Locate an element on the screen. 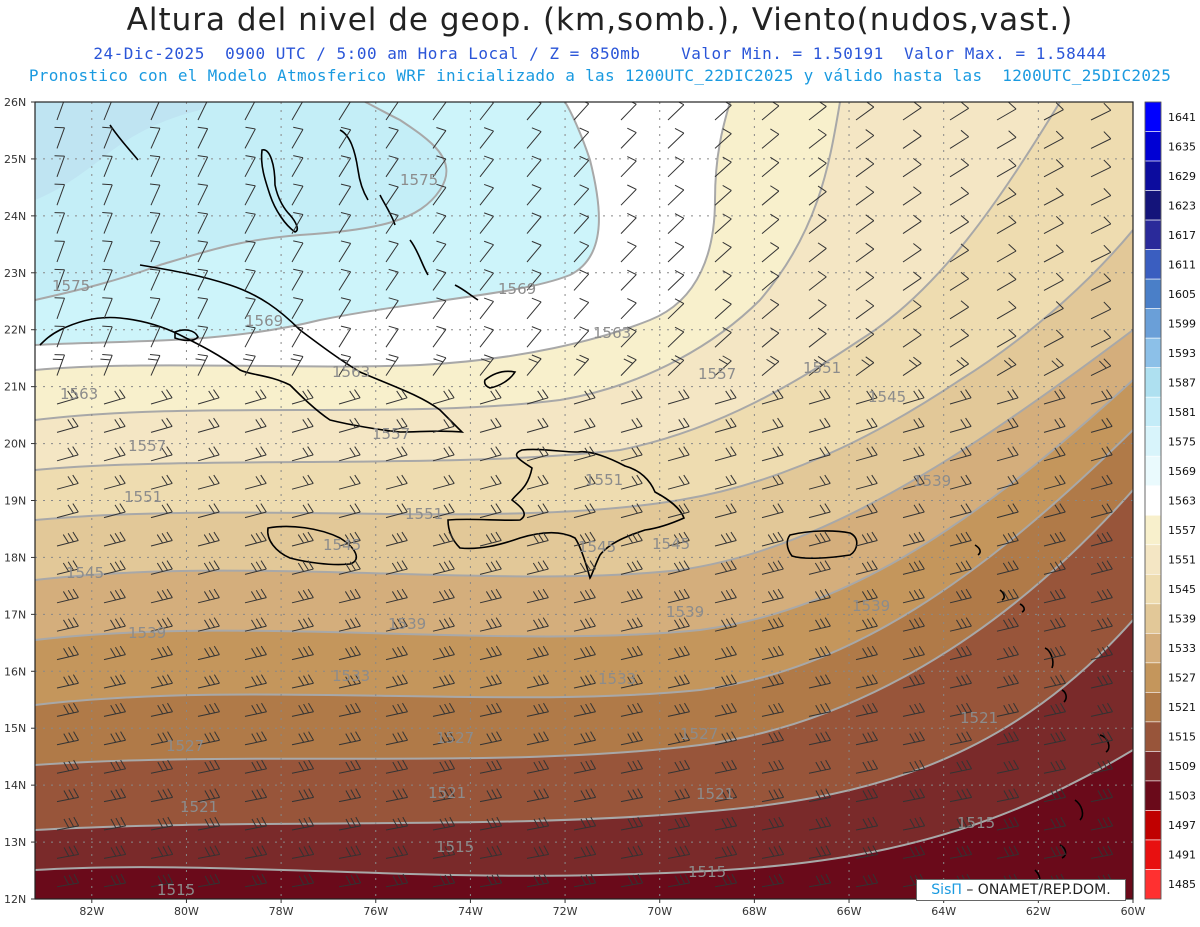  lat-label: 15N is located at coordinates (15, 728).